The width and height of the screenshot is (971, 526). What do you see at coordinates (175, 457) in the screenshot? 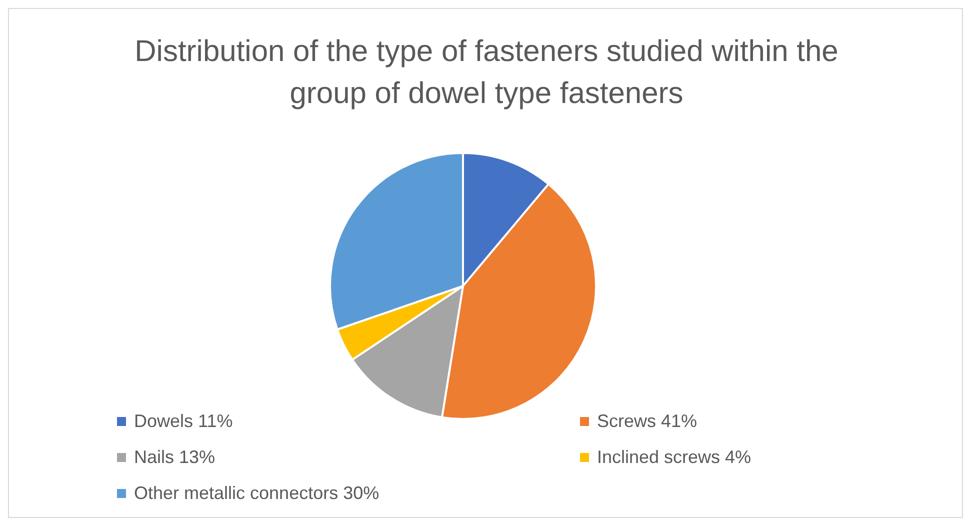
I see `legend-label: Nails 13%` at bounding box center [175, 457].